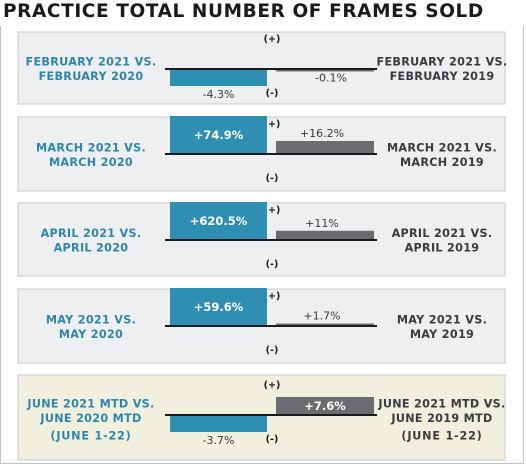 Image resolution: width=526 pixels, height=465 pixels. I want to click on panel-right-label: MARCH 2021 VS., so click(442, 147).